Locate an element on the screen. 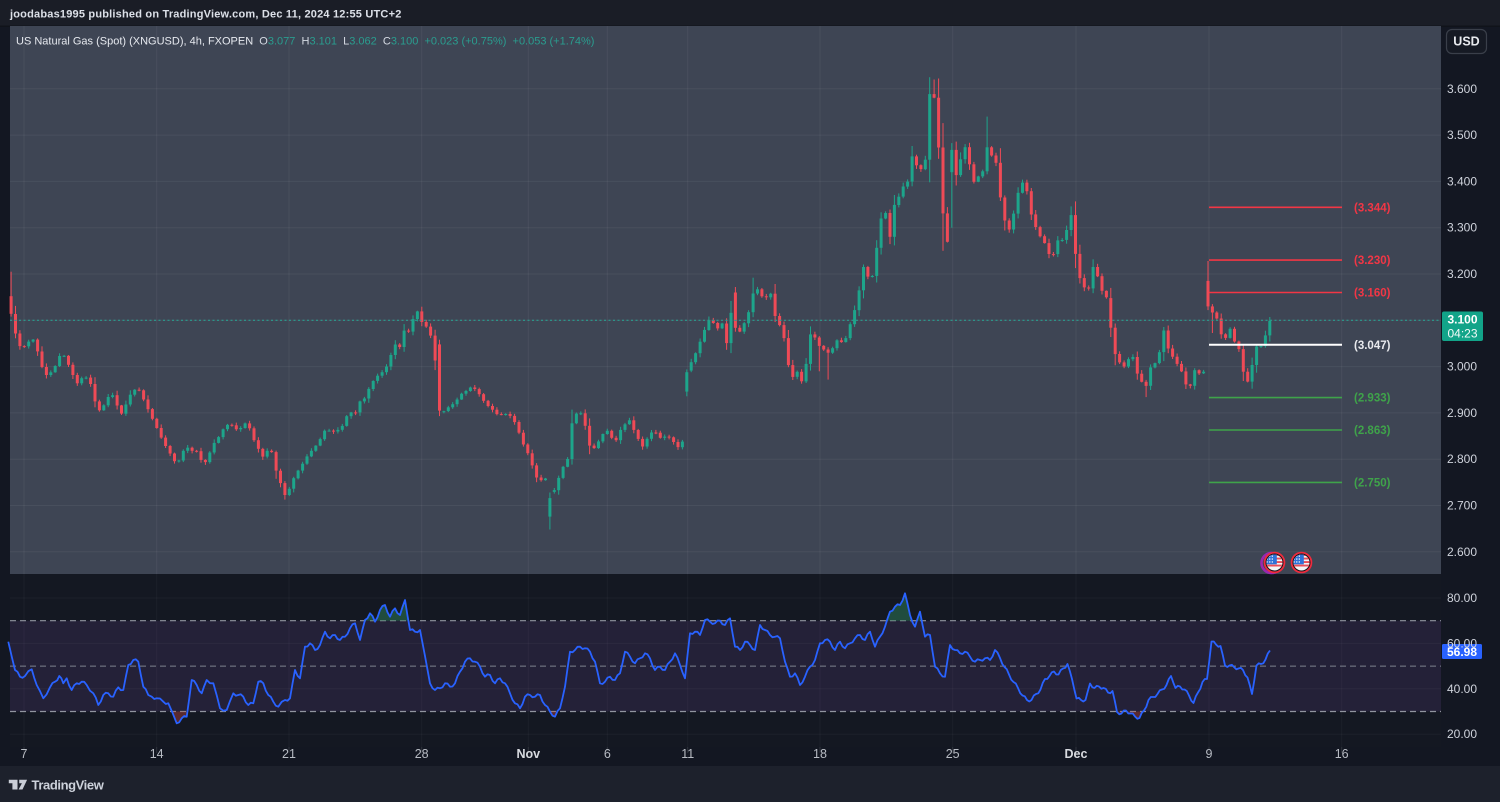 This screenshot has height=802, width=1500. svg-text: 6 is located at coordinates (607, 754).